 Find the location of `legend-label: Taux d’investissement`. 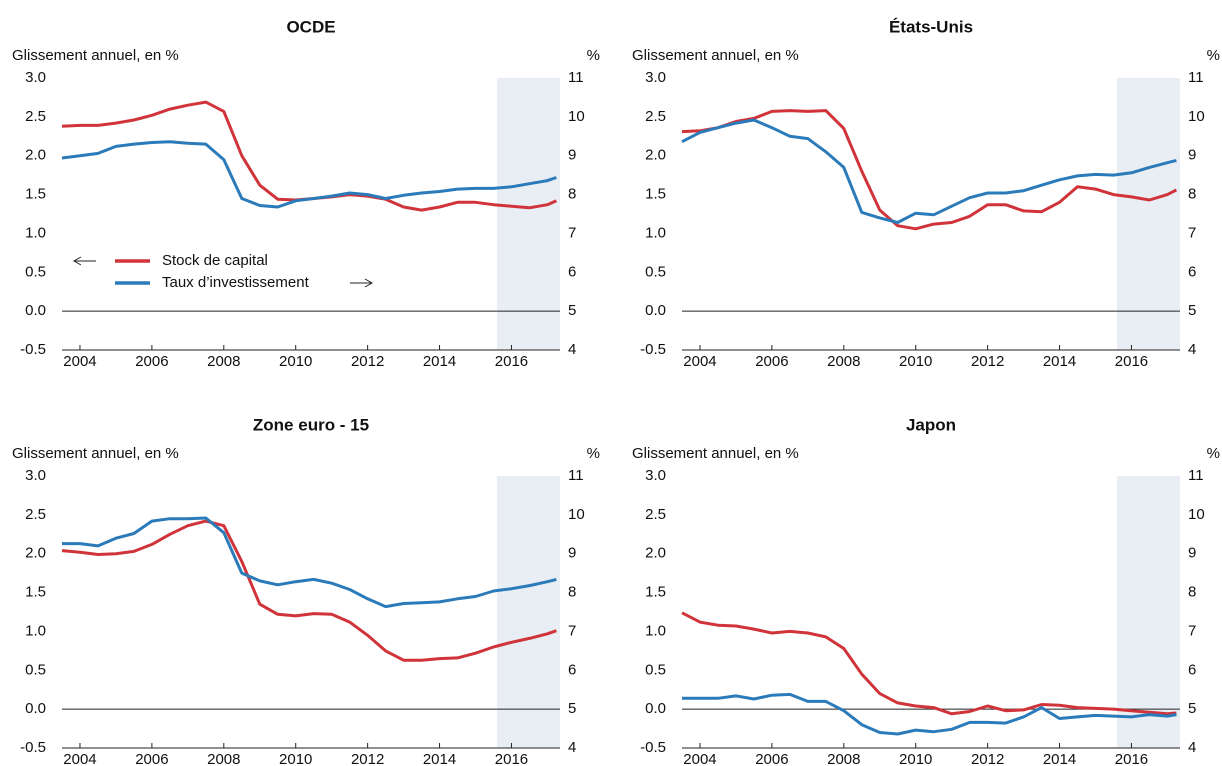

legend-label: Taux d’investissement is located at coordinates (236, 282).